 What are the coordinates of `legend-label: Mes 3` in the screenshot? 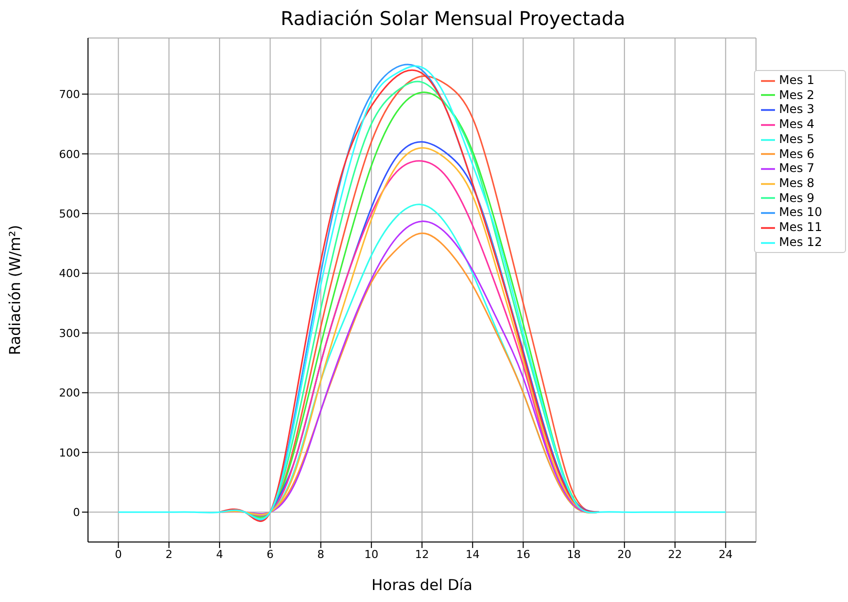 It's located at (796, 109).